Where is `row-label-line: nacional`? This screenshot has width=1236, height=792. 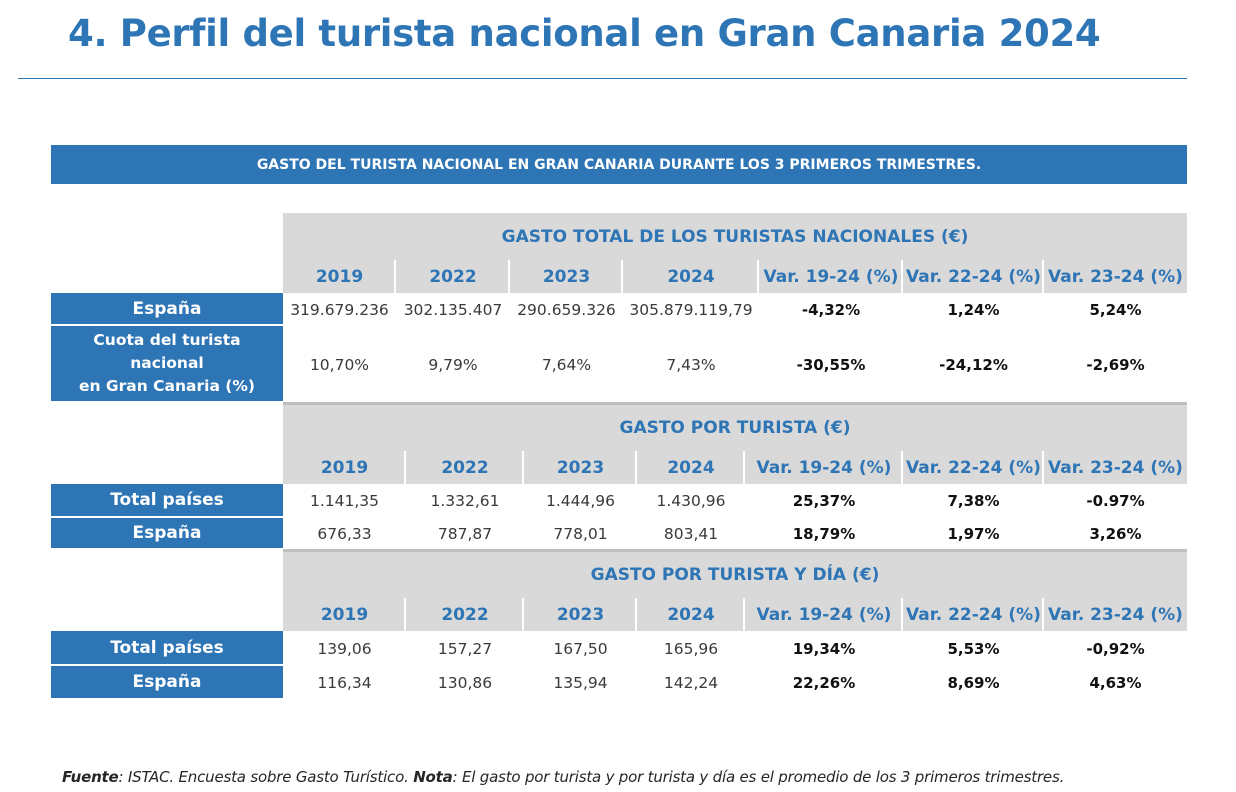 row-label-line: nacional is located at coordinates (167, 363).